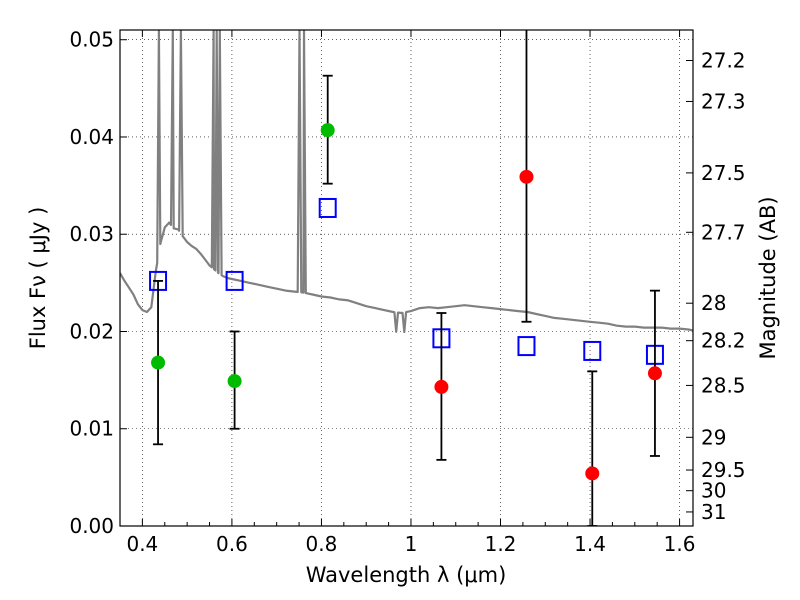 The image size is (800, 600). I want to click on y-tick-label: 0.01, so click(91, 429).